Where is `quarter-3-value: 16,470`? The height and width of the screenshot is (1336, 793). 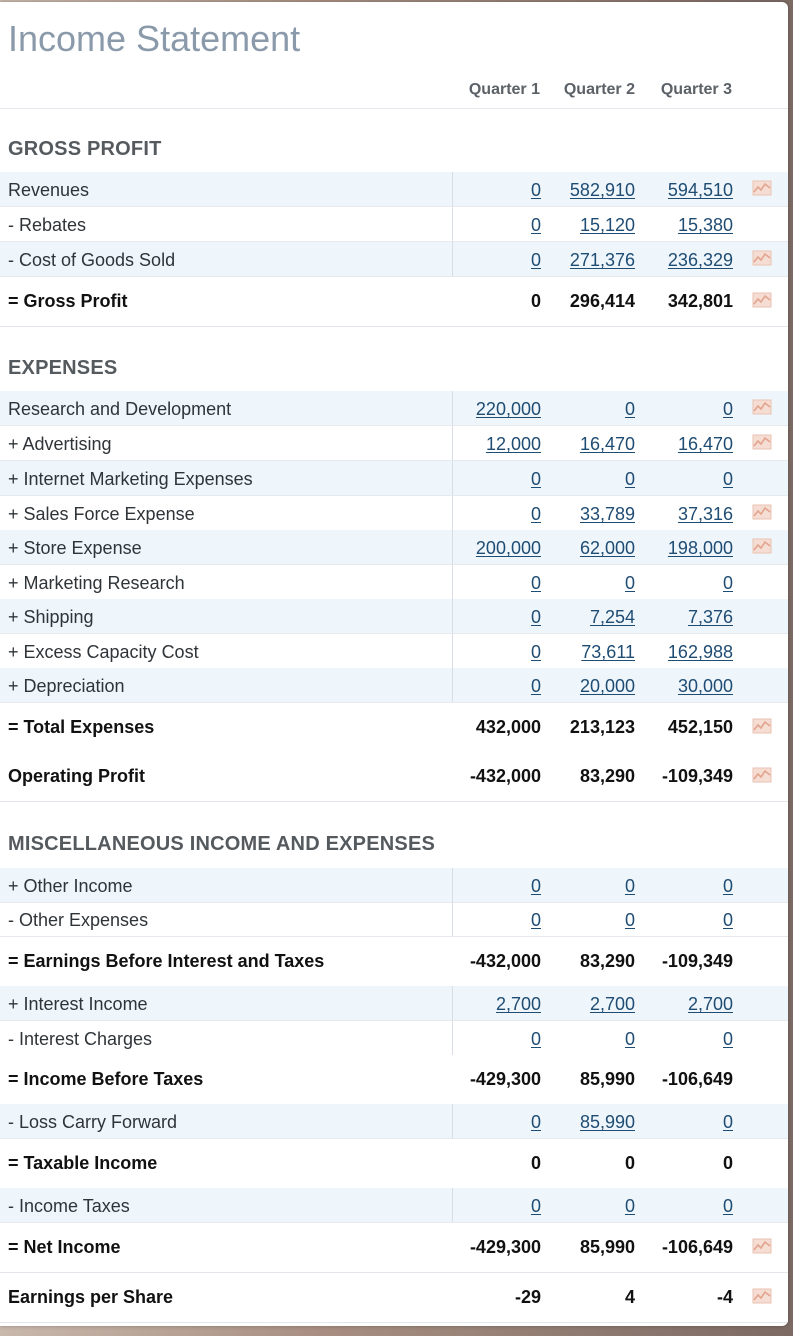
quarter-3-value: 16,470 is located at coordinates (705, 444).